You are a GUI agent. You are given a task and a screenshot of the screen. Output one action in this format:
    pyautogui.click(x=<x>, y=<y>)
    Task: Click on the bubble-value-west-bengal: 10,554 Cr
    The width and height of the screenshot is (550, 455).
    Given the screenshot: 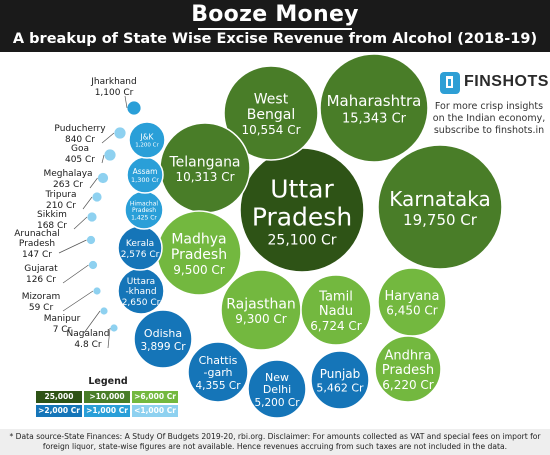 What is the action you would take?
    pyautogui.click(x=270, y=130)
    